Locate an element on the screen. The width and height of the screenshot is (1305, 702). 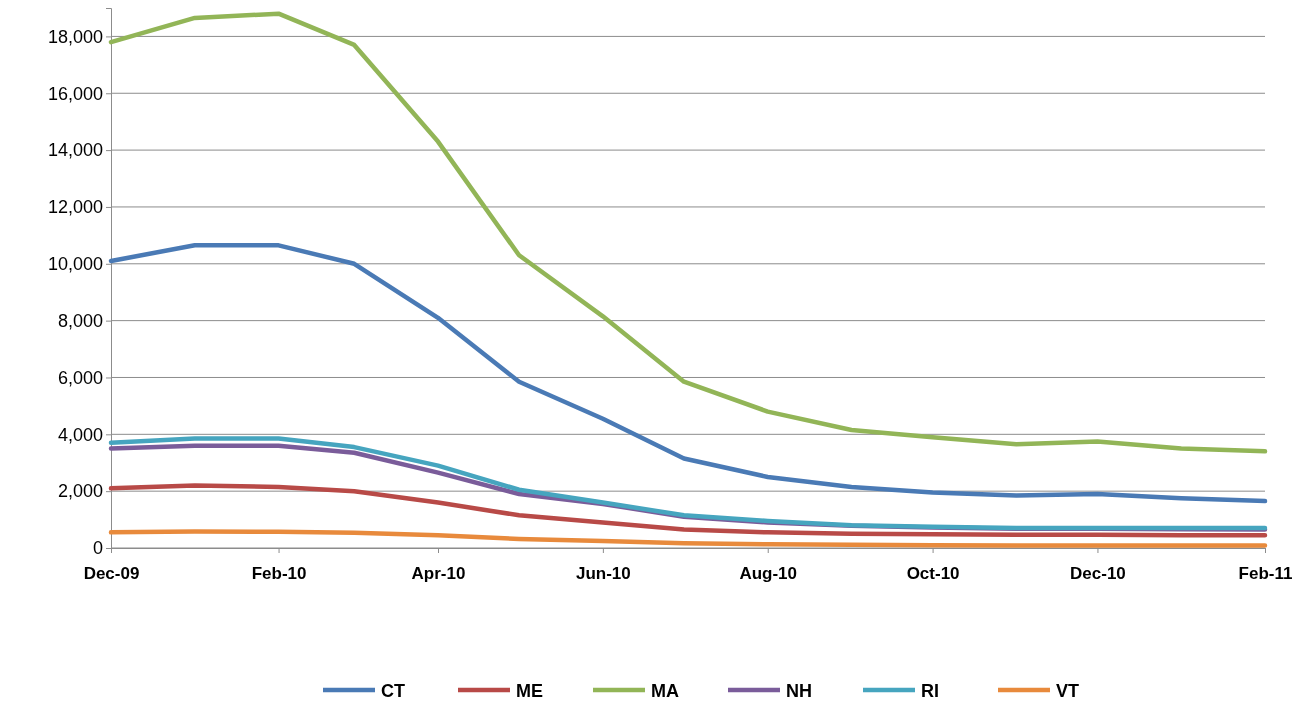
legend-label: VT is located at coordinates (1068, 691).